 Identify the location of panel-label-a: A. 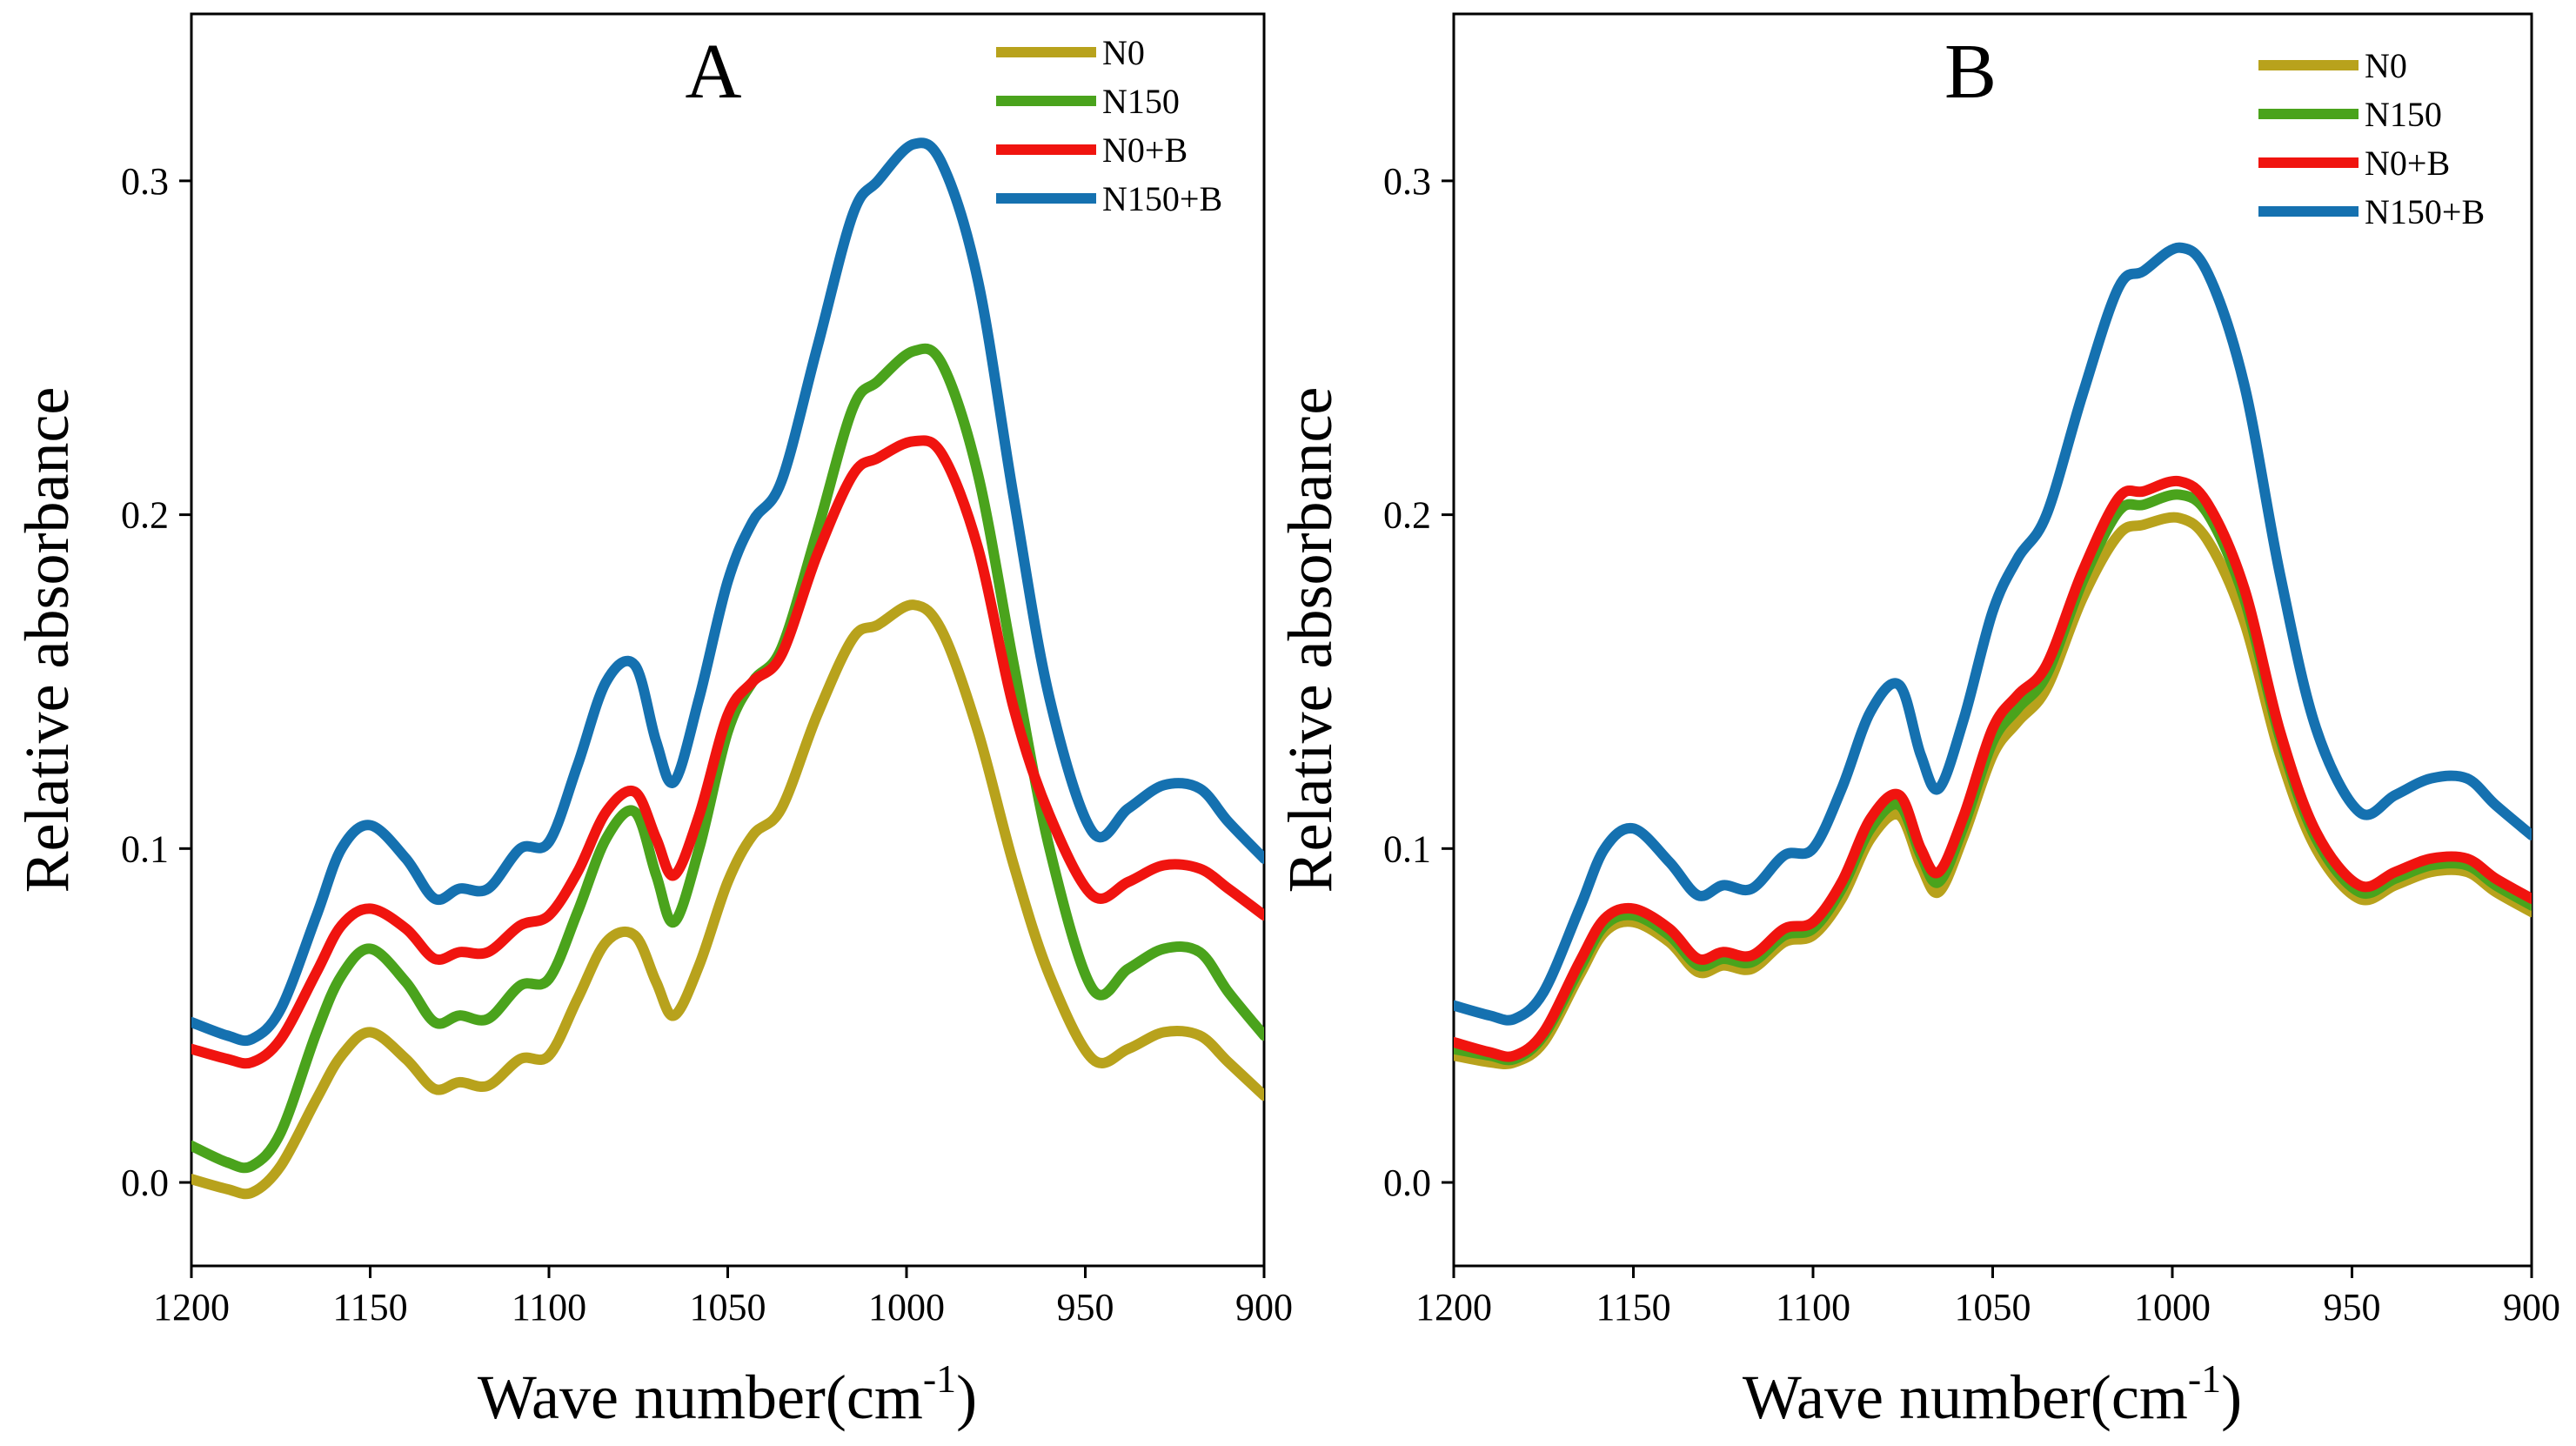
(714, 72).